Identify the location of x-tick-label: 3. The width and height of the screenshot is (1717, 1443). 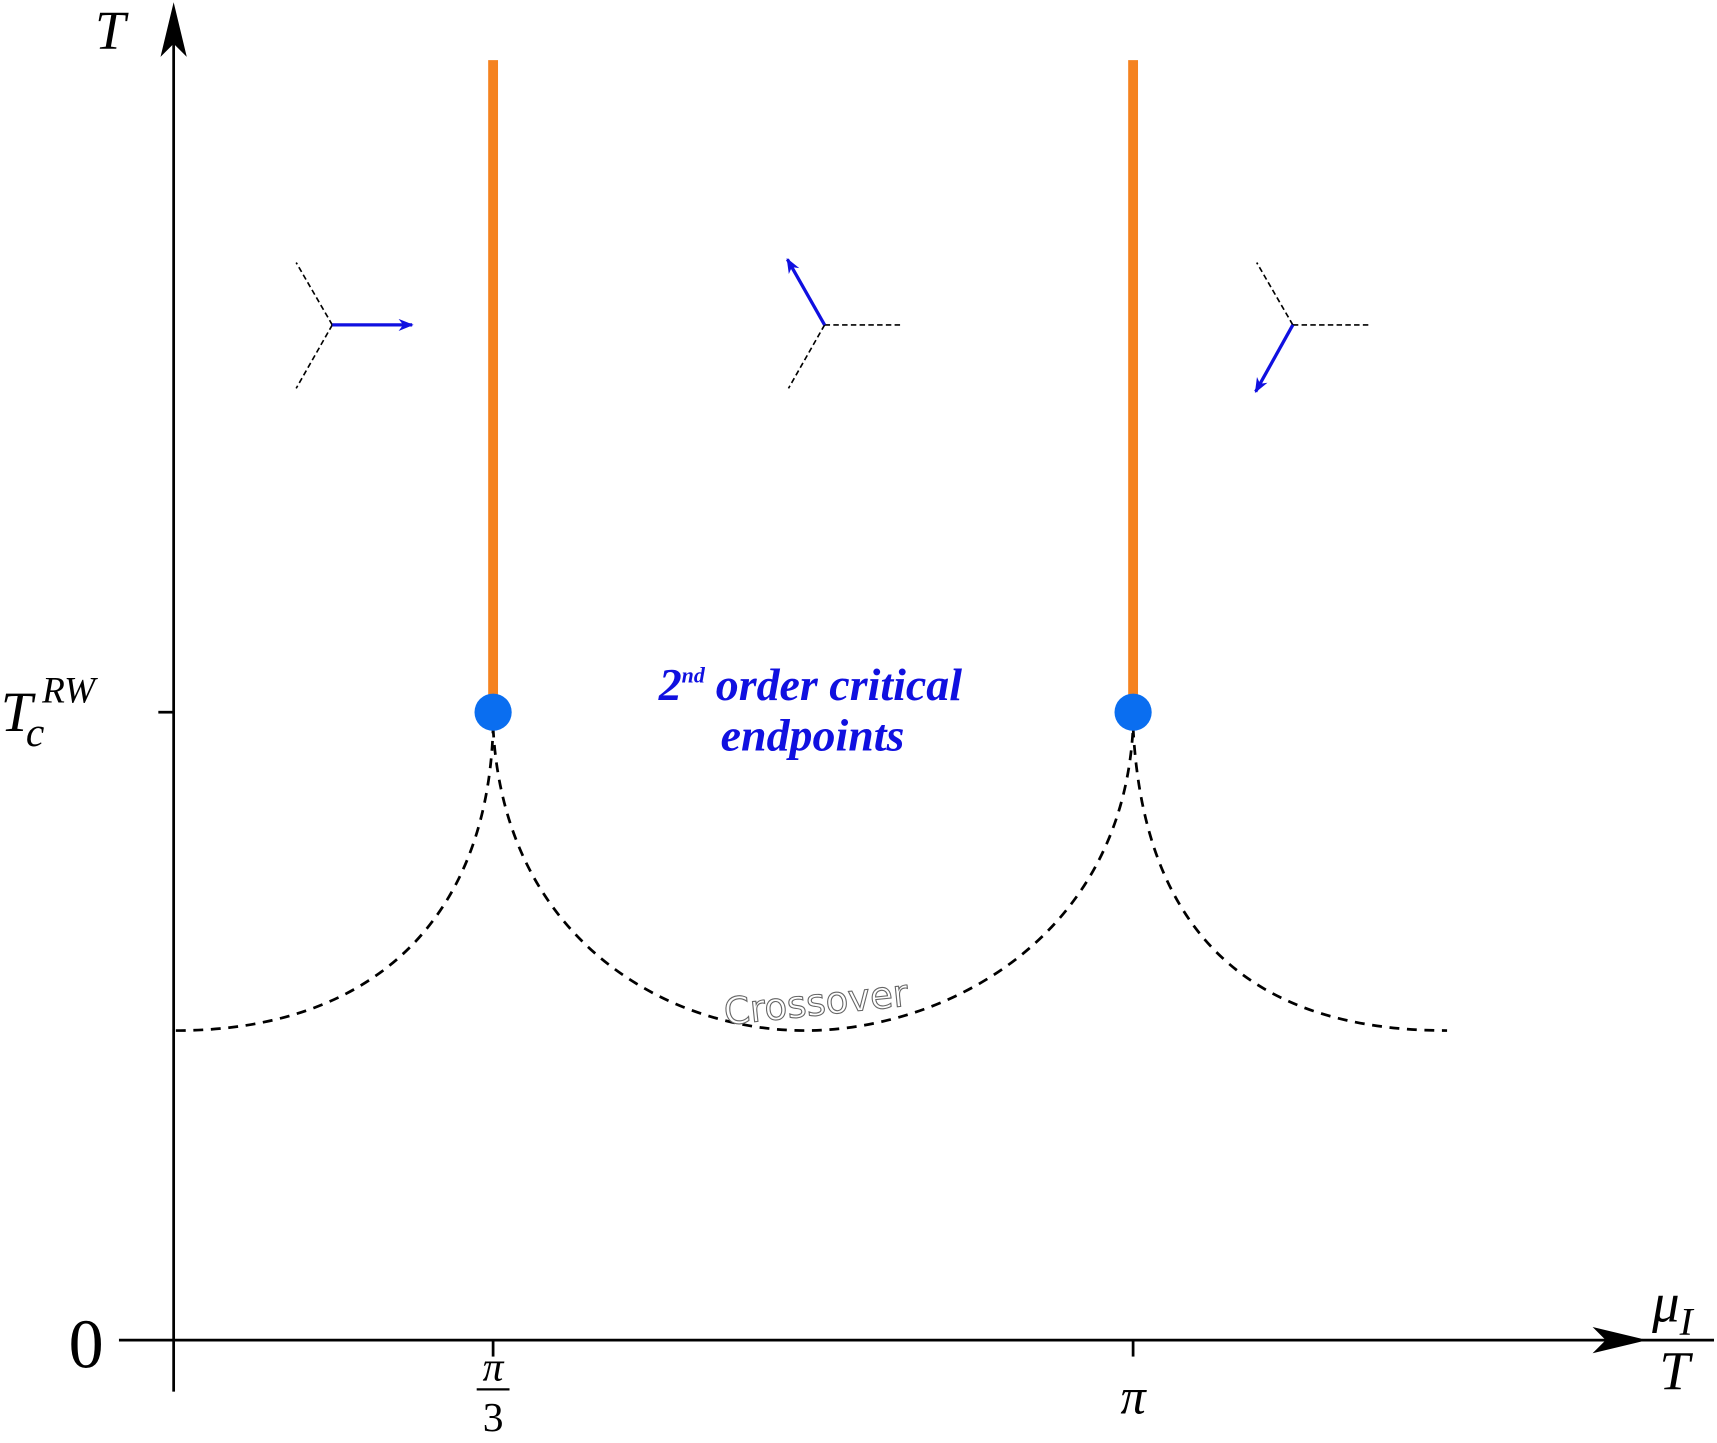
(493, 1417).